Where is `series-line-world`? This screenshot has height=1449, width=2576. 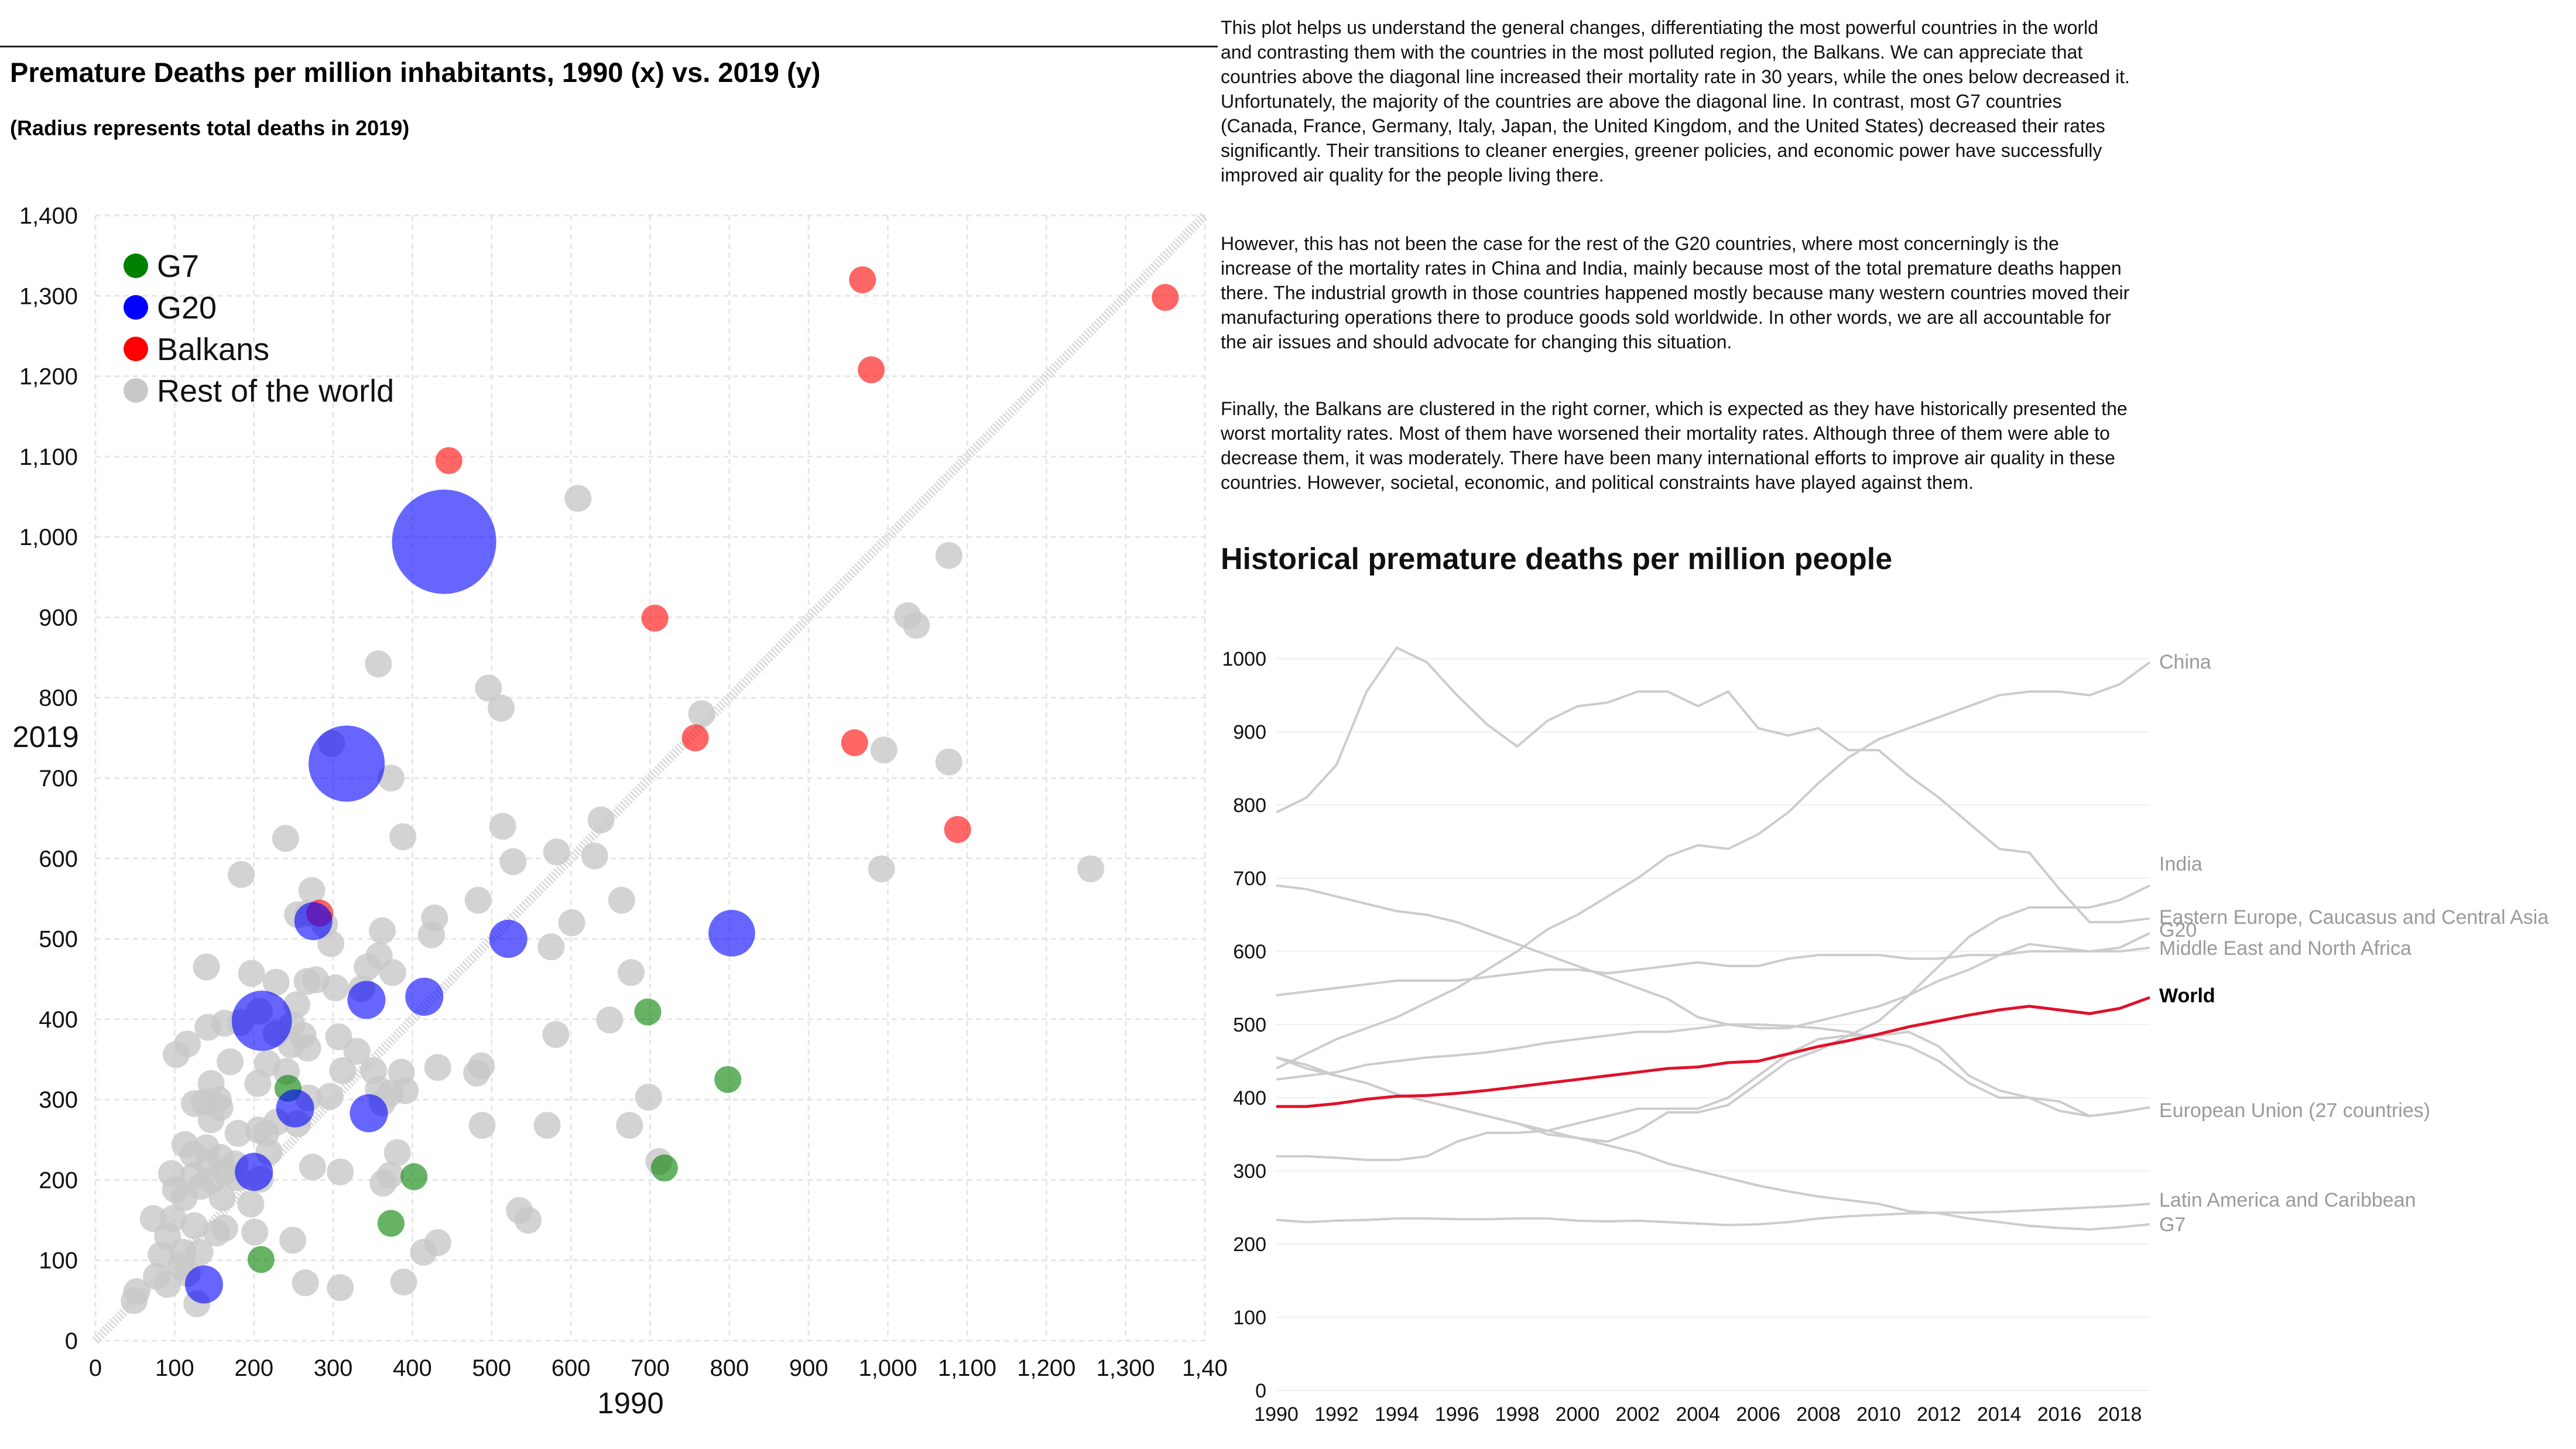
series-line-world is located at coordinates (1713, 1052).